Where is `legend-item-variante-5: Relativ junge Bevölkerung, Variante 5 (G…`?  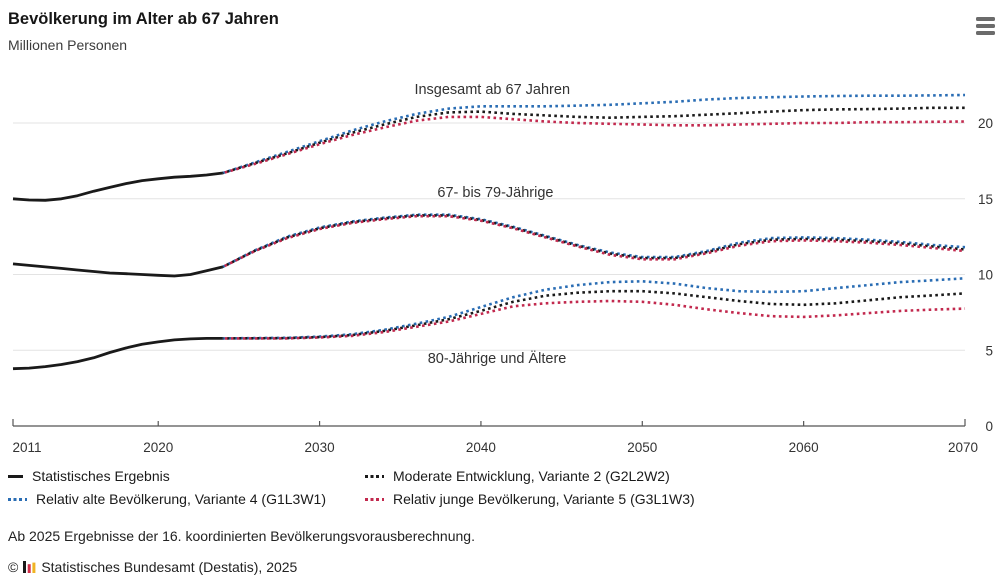
legend-item-variante-5: Relativ junge Bevölkerung, Variante 5 (G… is located at coordinates (678, 499).